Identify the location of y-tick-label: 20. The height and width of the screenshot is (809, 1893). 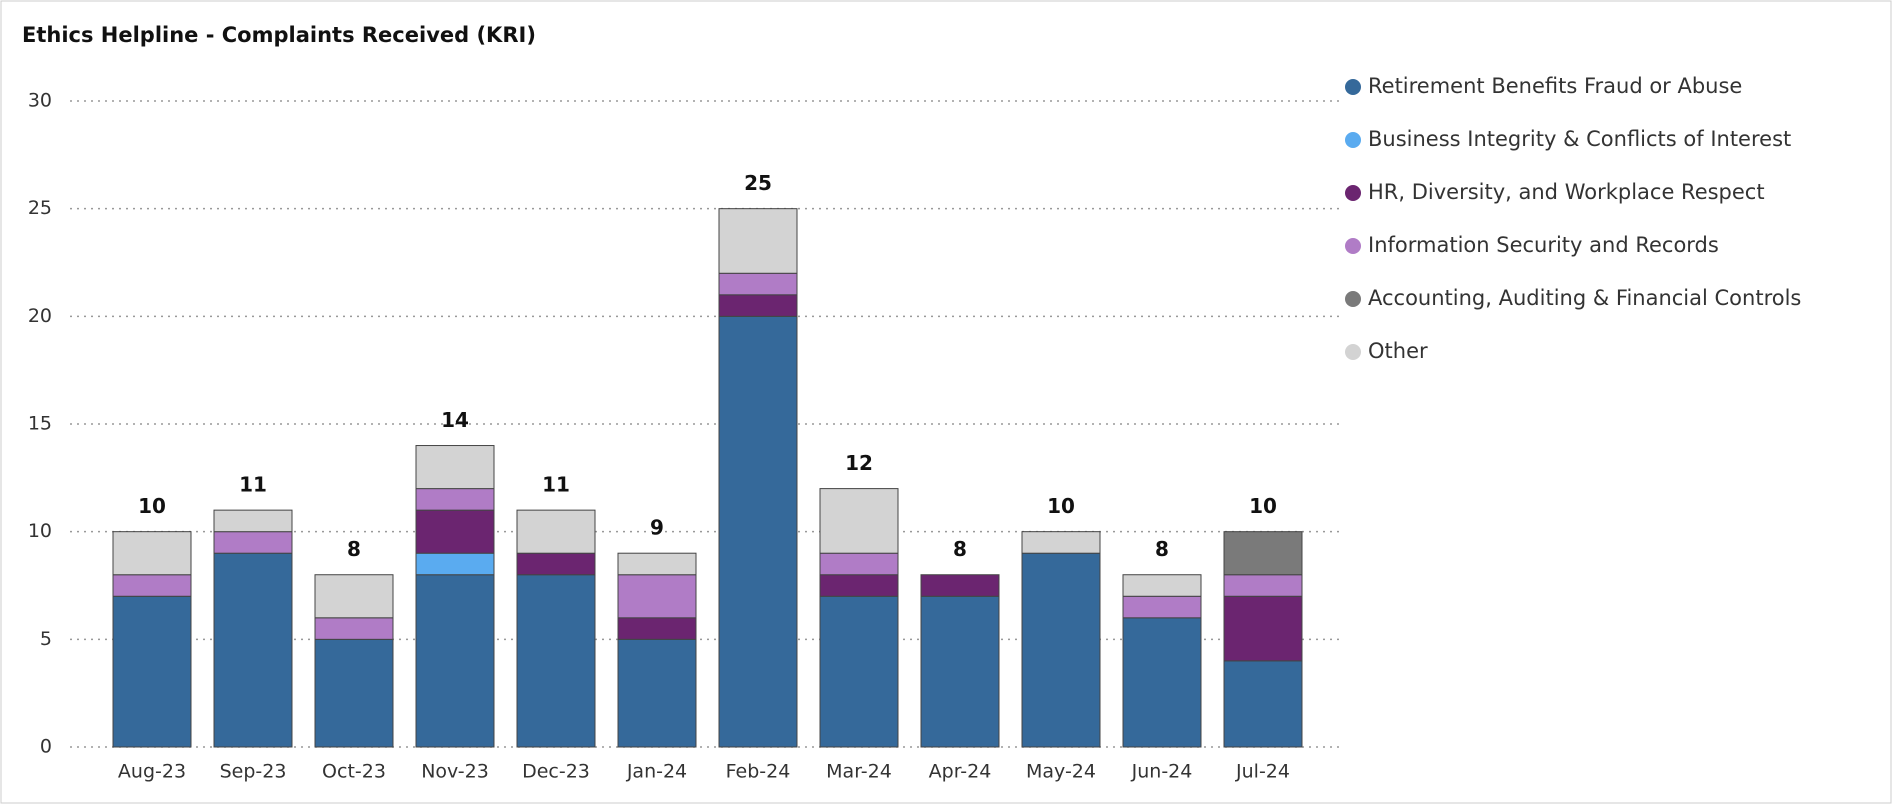
(40, 316).